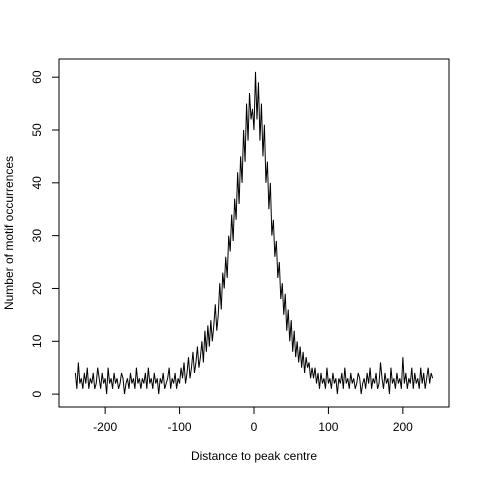  I want to click on y-tick-label: 60, so click(37, 77).